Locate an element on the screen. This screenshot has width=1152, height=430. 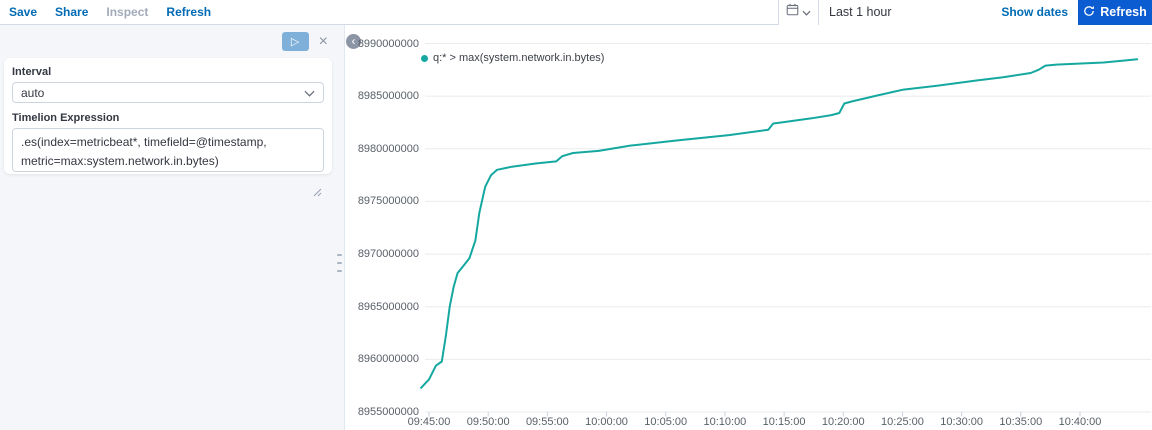
x-axis-tick-label: 10:05:00 is located at coordinates (666, 422).